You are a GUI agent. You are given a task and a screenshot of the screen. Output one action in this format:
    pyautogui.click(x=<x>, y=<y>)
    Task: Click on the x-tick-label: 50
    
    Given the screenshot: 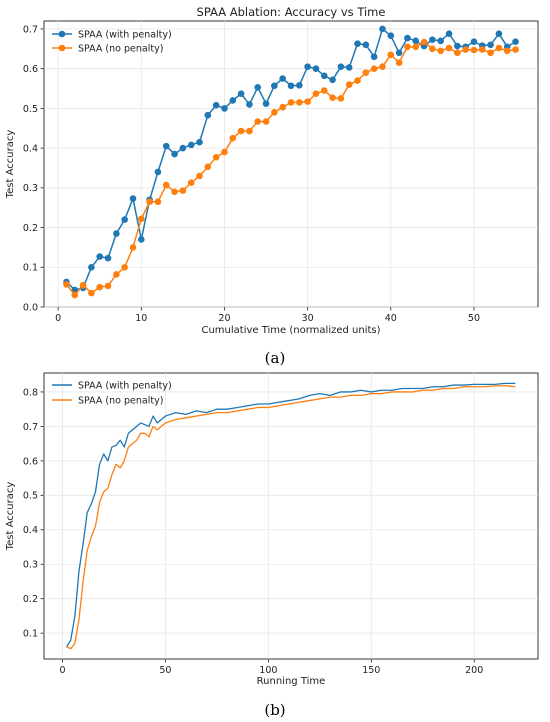 What is the action you would take?
    pyautogui.click(x=474, y=318)
    